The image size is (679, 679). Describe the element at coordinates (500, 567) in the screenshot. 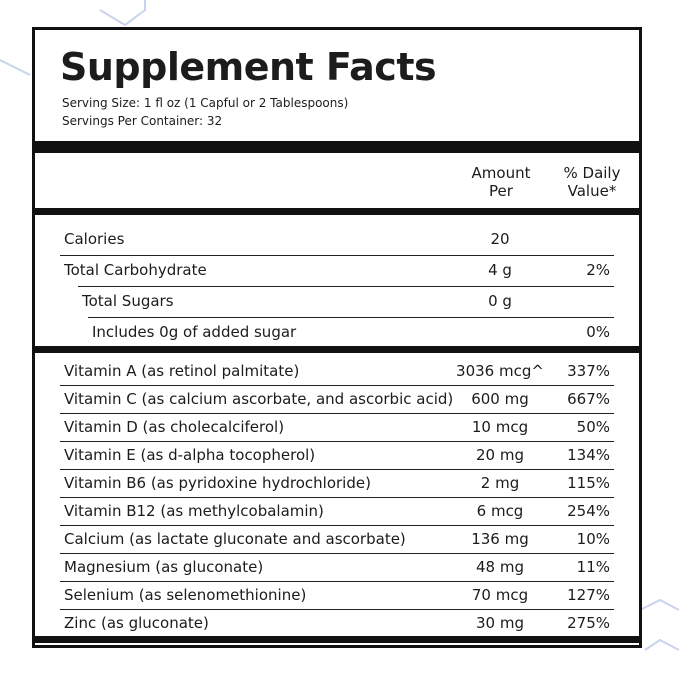

I see `row-amount: 48 mg` at that location.